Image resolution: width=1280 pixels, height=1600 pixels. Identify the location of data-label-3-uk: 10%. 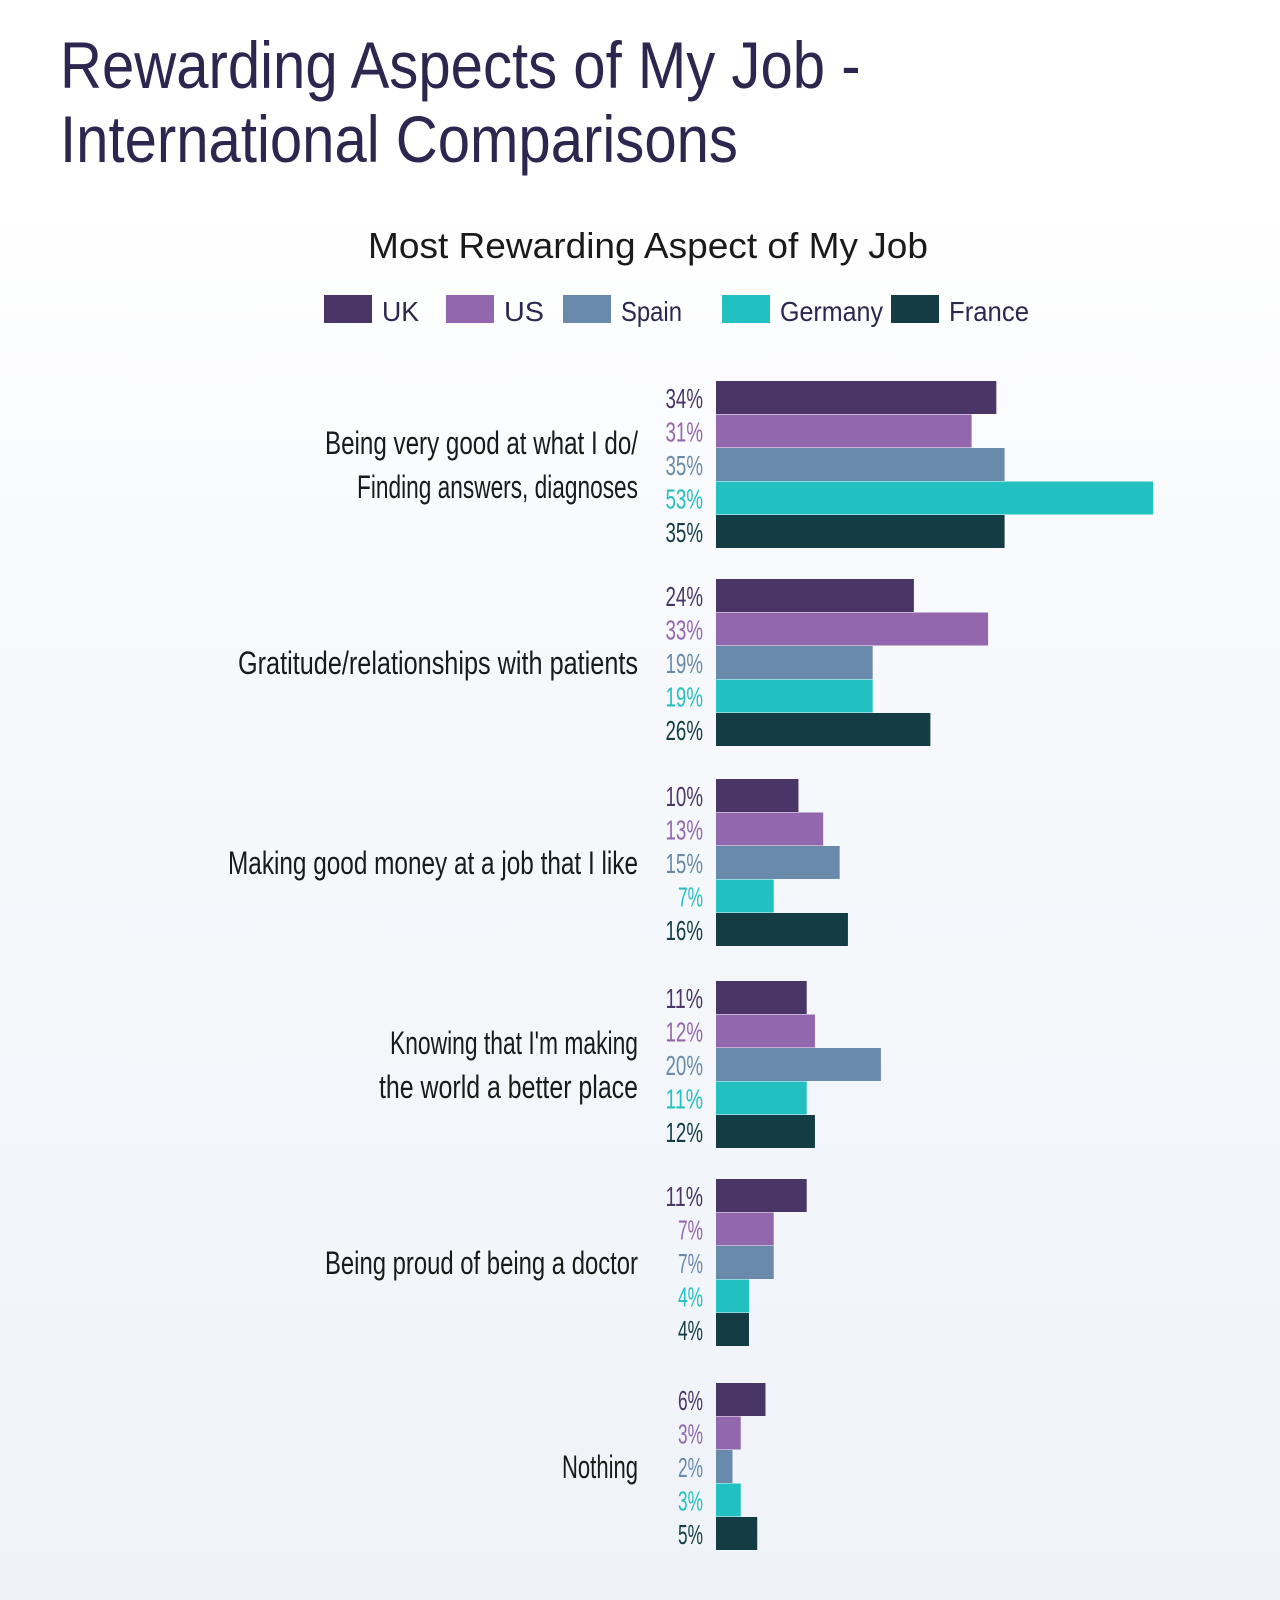
(685, 796).